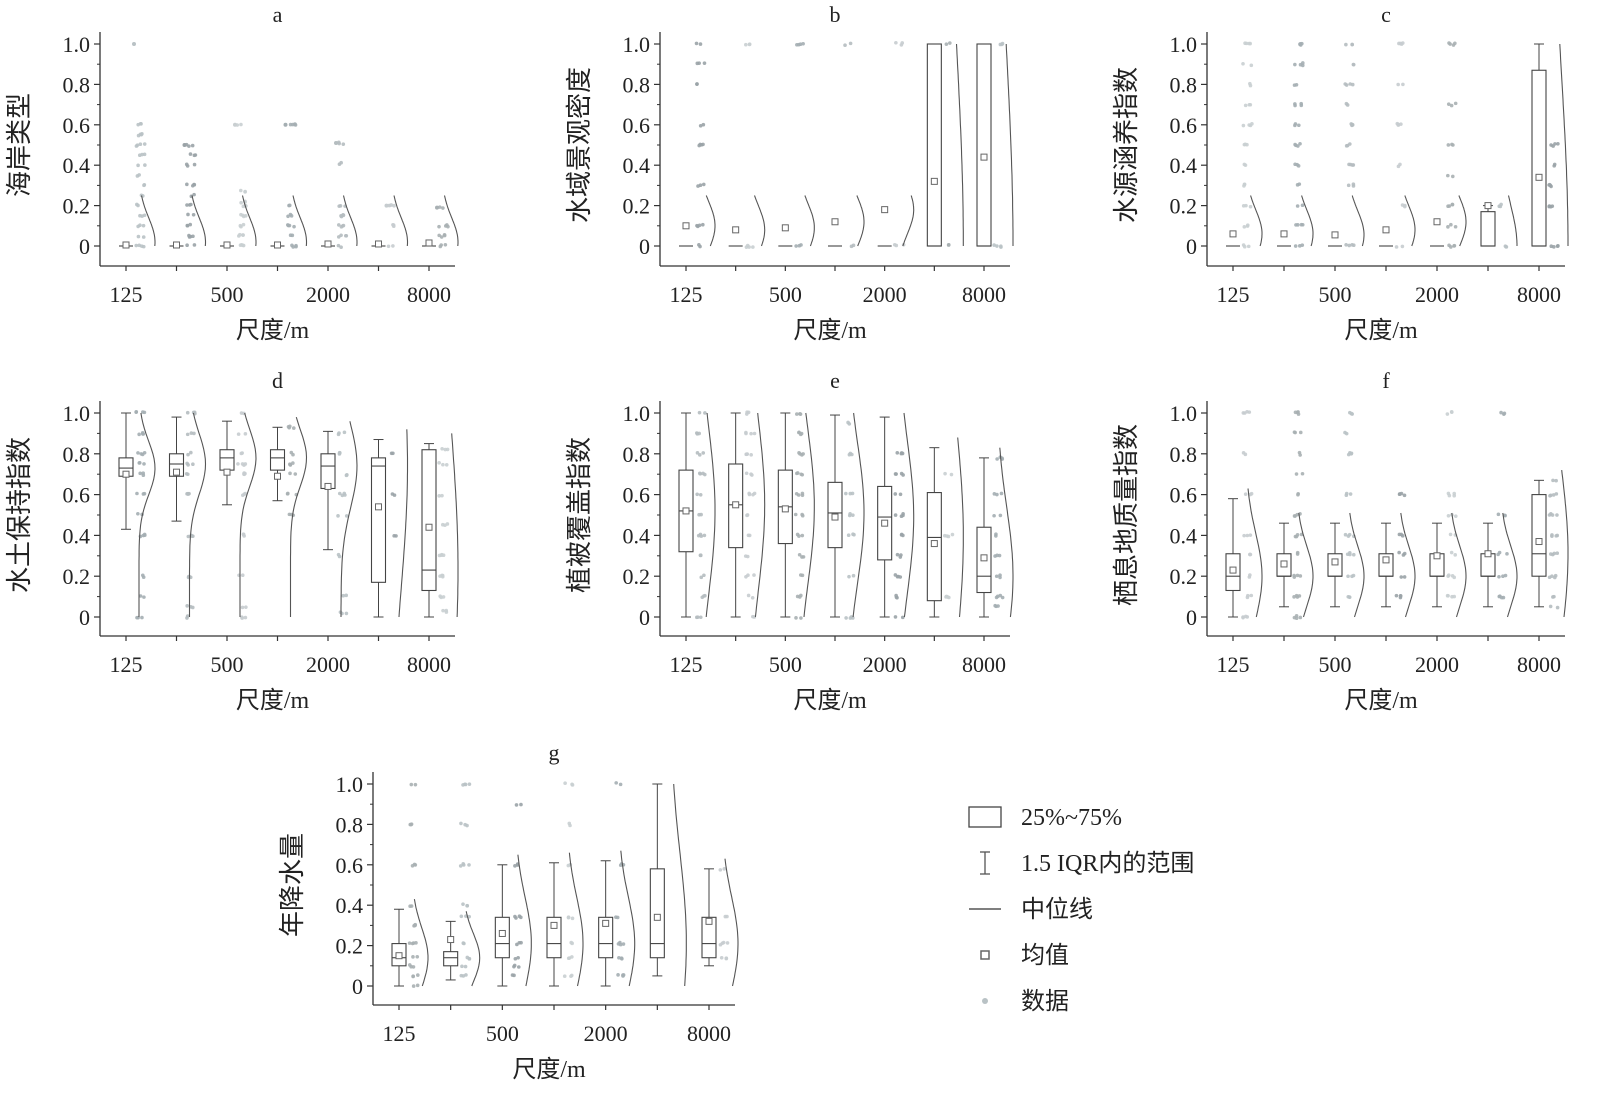 The width and height of the screenshot is (1600, 1105). I want to click on x-tick-label: 500, so click(785, 294).